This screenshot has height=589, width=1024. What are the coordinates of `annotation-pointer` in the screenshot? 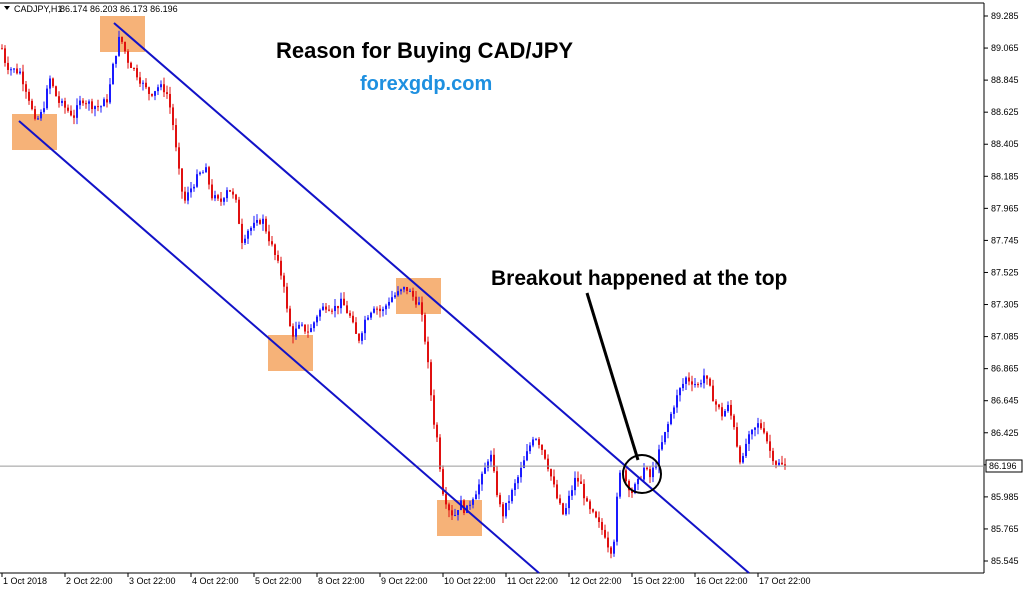 It's located at (612, 376).